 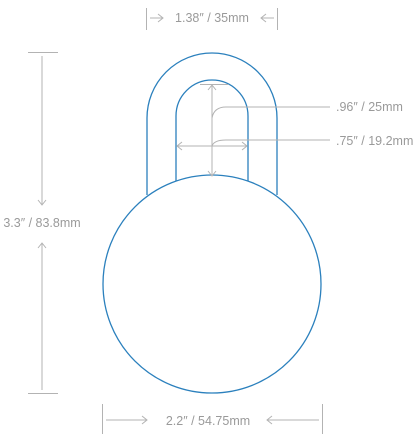 What do you see at coordinates (265, 130) in the screenshot?
I see `inner-height-dimension` at bounding box center [265, 130].